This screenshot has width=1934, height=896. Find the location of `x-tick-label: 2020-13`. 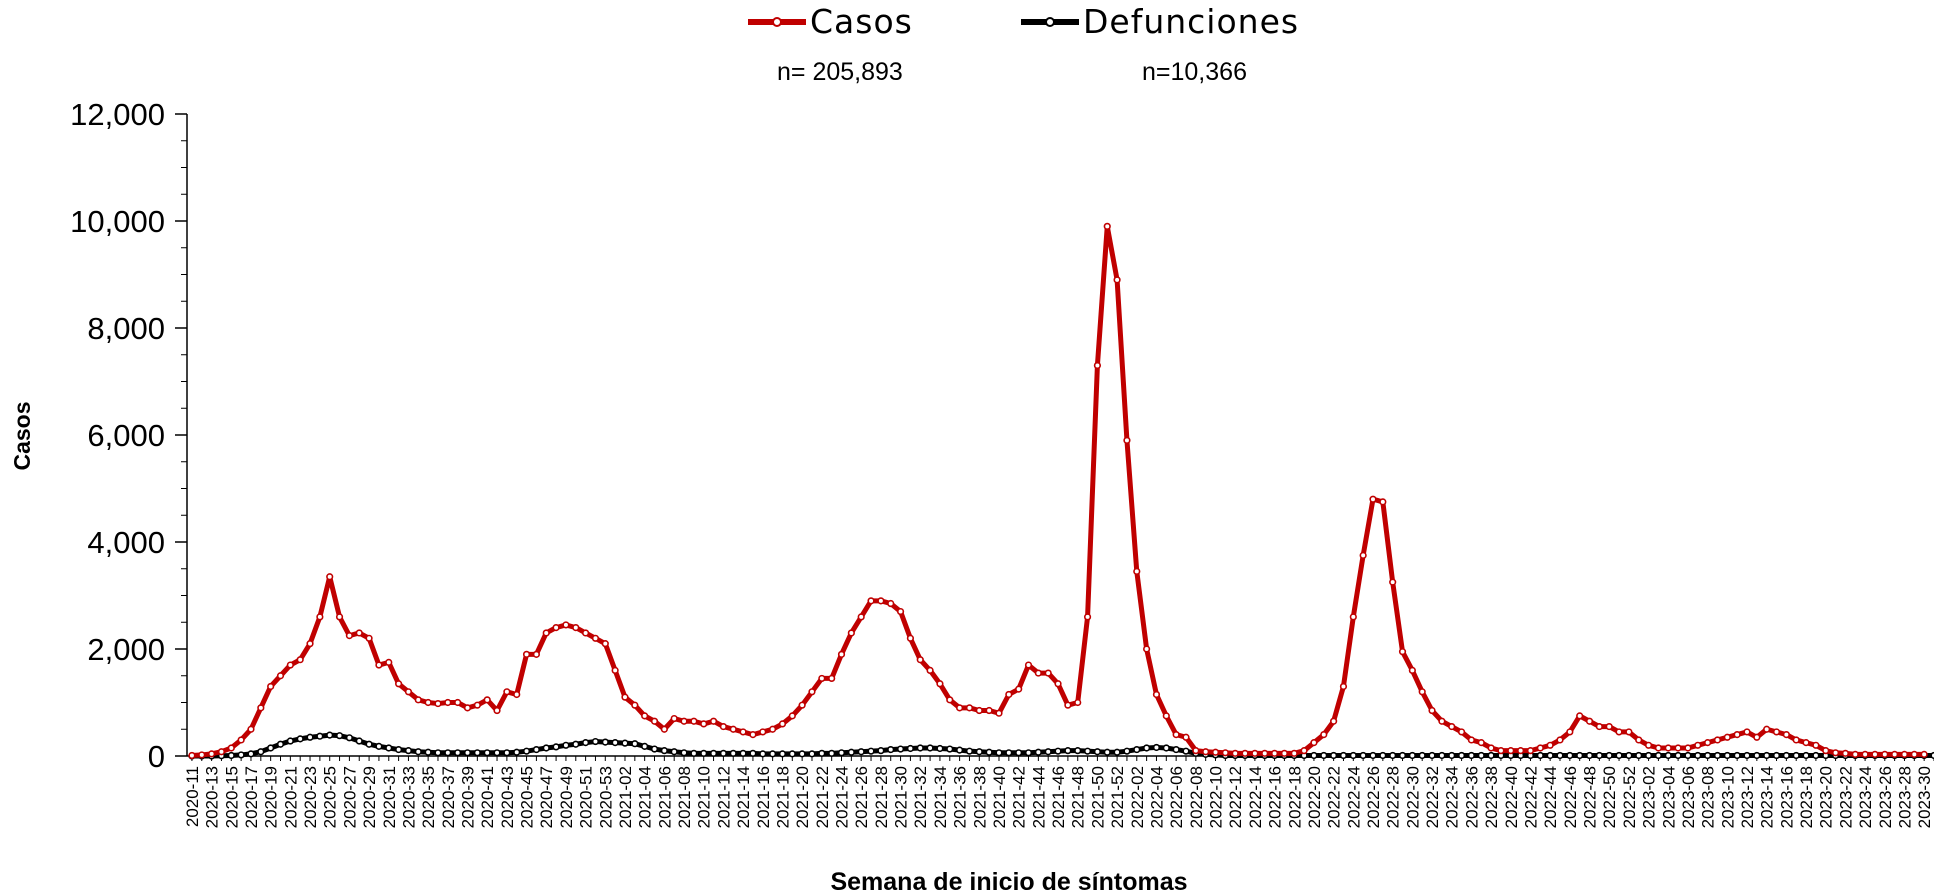

x-tick-label: 2020-13 is located at coordinates (212, 797).